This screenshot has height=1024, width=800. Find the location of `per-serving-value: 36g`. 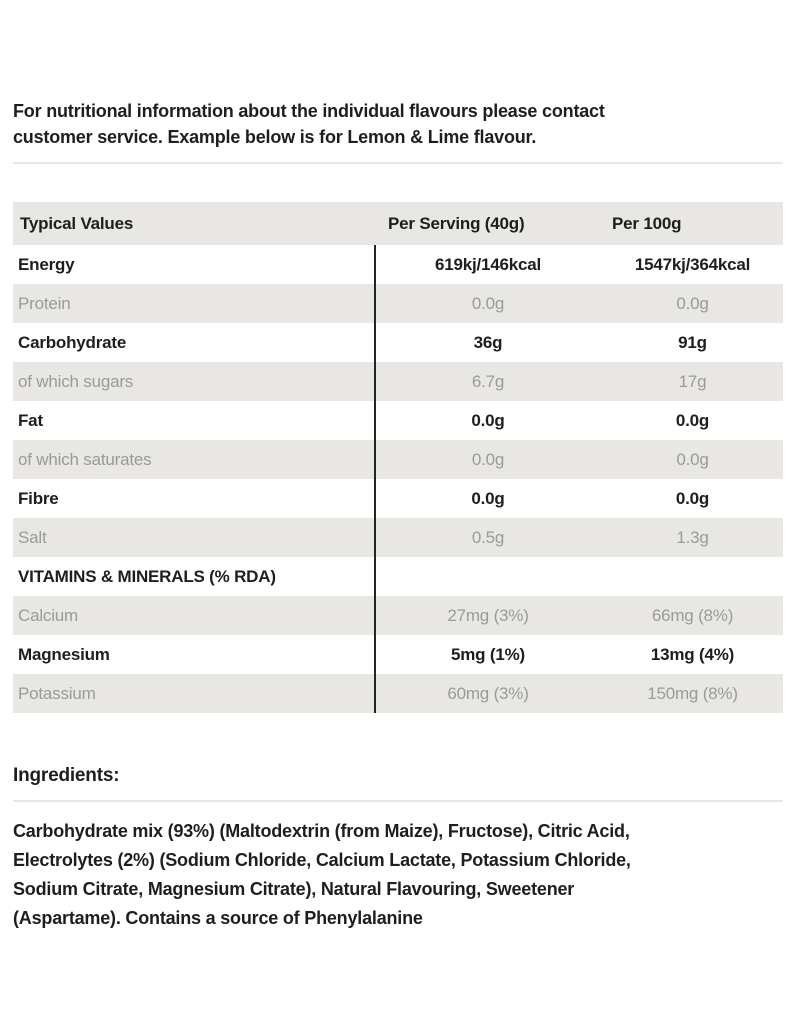

per-serving-value: 36g is located at coordinates (488, 342).